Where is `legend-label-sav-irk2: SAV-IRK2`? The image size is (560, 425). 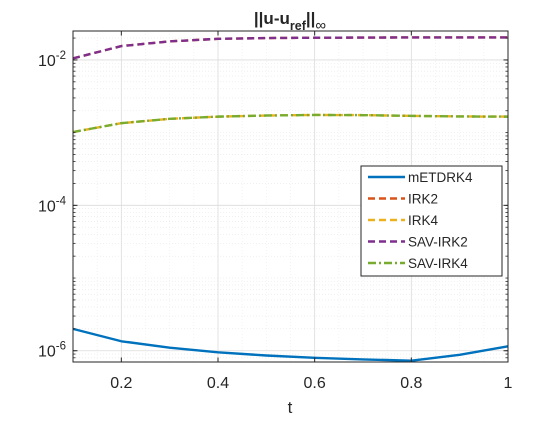 legend-label-sav-irk2: SAV-IRK2 is located at coordinates (438, 242).